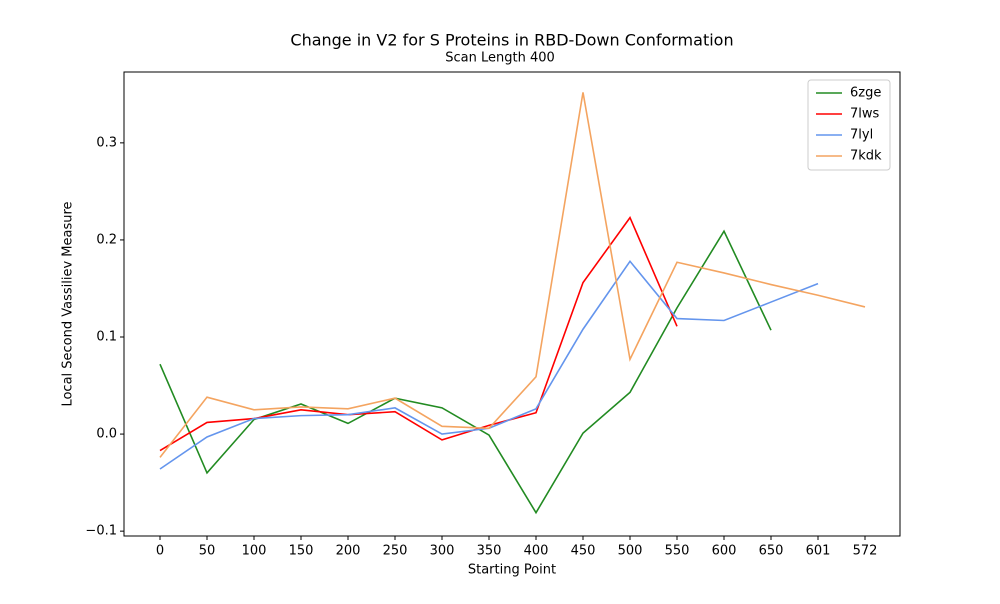  What do you see at coordinates (160, 551) in the screenshot?
I see `x-tick-label: 0` at bounding box center [160, 551].